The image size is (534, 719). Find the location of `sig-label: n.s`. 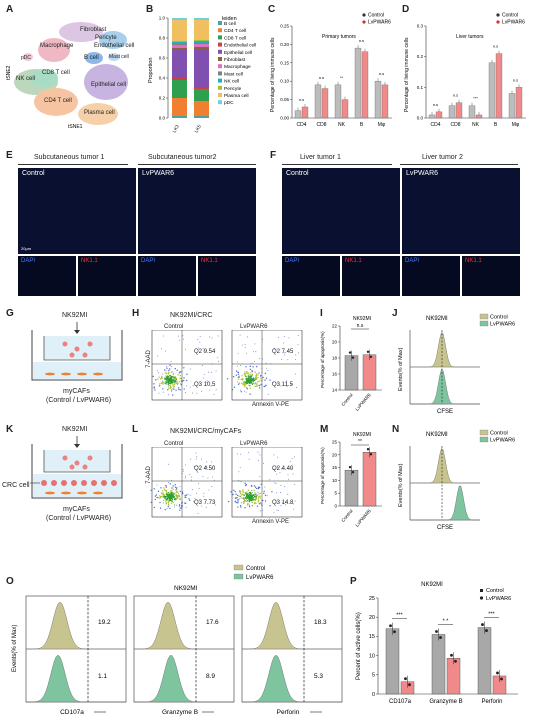

sig-label: n.s is located at coordinates (455, 95).